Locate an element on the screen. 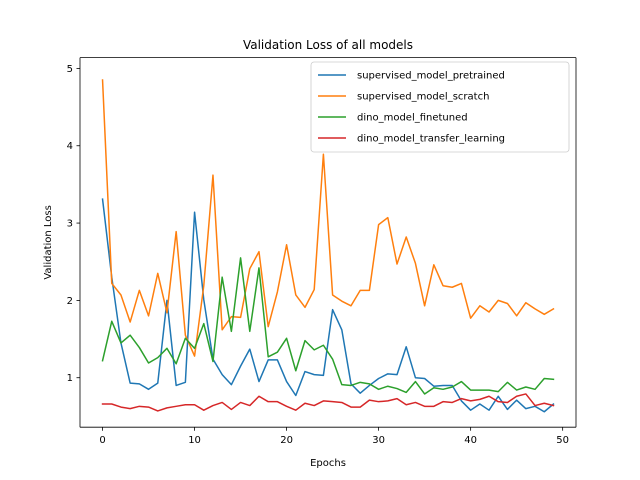  y-axis-label: Validation Loss is located at coordinates (48, 242).